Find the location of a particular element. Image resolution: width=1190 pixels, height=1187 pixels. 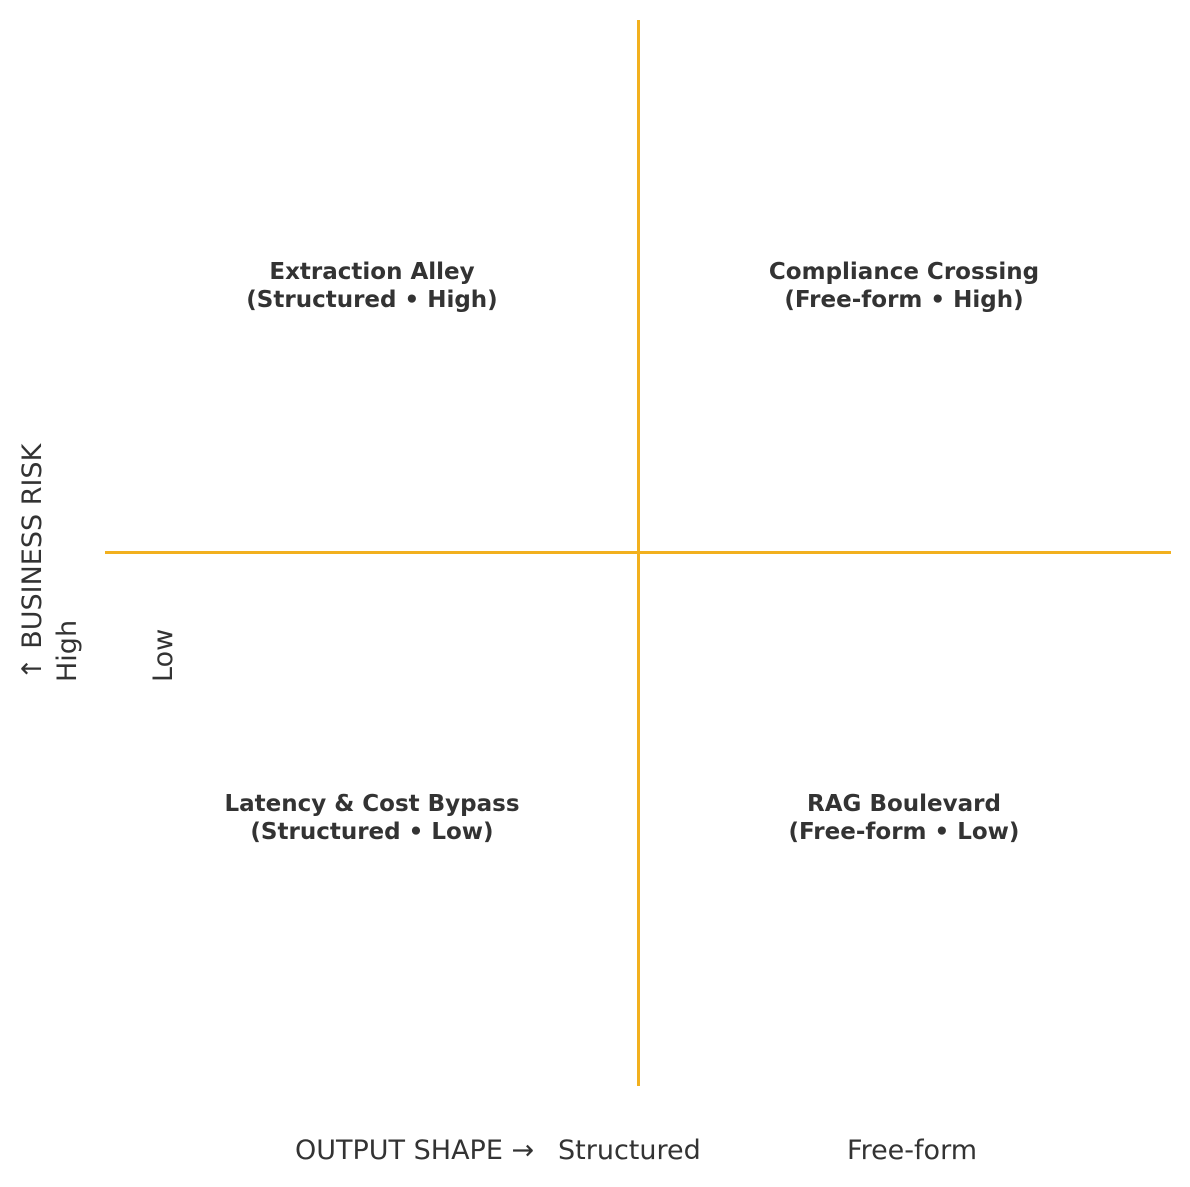

quadrant-bottom-right: RAG Boulevard (Free-form • Low) is located at coordinates (904, 818).